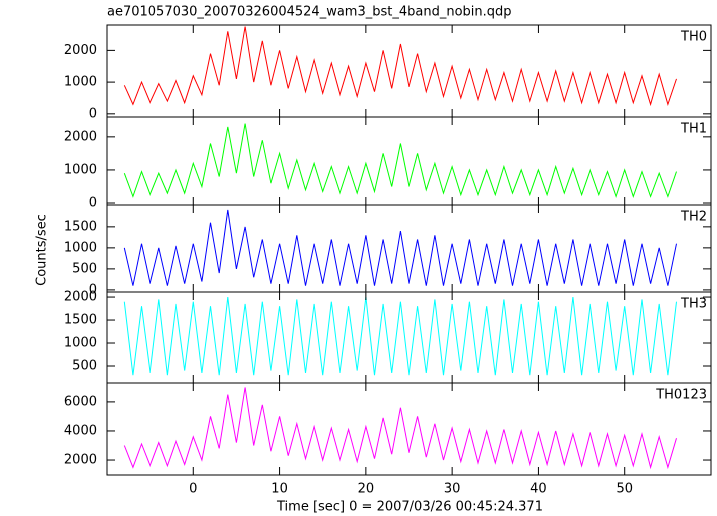  Describe the element at coordinates (80, 401) in the screenshot. I see `y-tick-label: 6000` at that location.